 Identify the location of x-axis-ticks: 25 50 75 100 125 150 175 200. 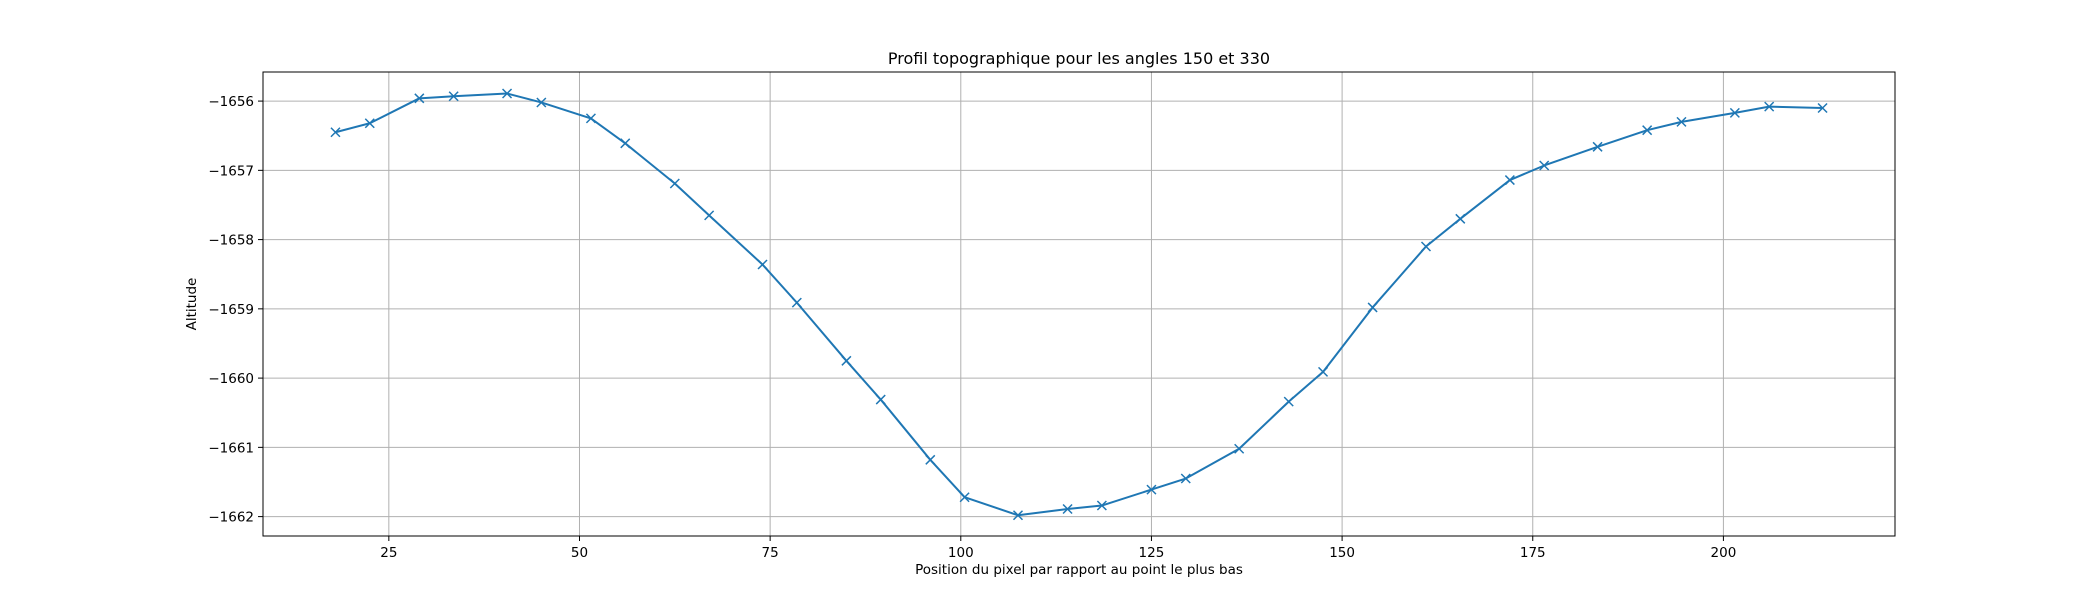
(1058, 548).